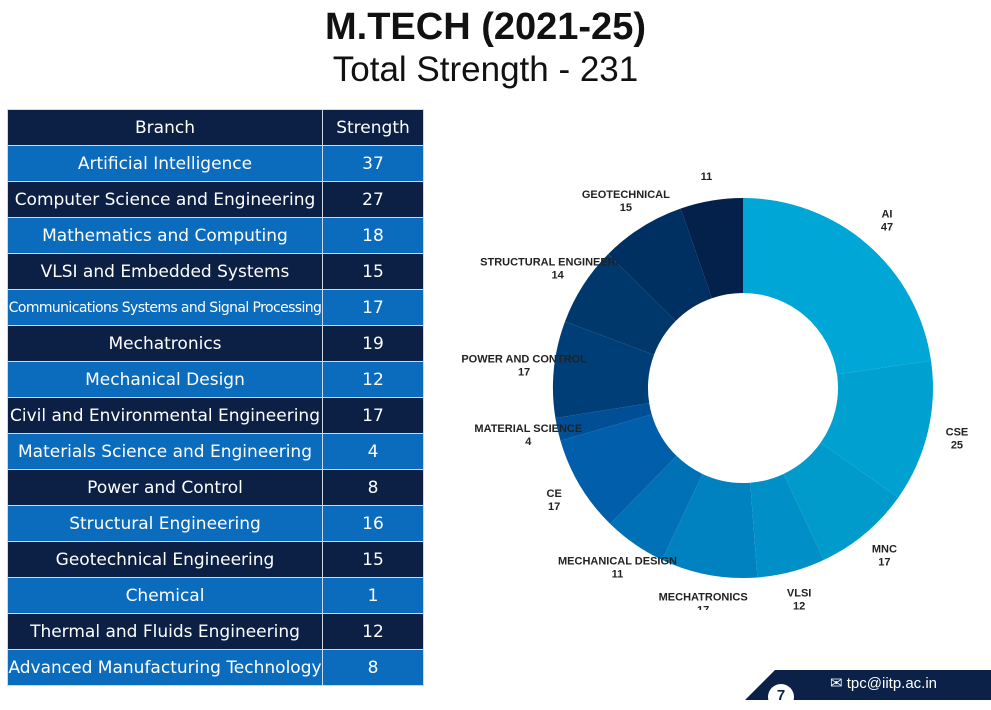 The image size is (991, 710). I want to click on table-row: Mechanical Design 12, so click(215, 379).